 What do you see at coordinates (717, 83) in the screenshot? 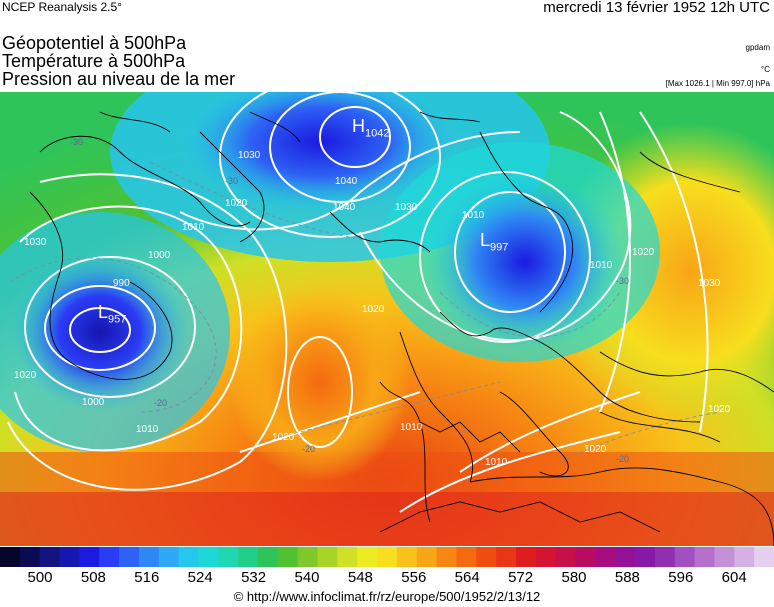
I see `unit-pressure-range: [Max 1026.1 | Min 997.0] hPa` at bounding box center [717, 83].